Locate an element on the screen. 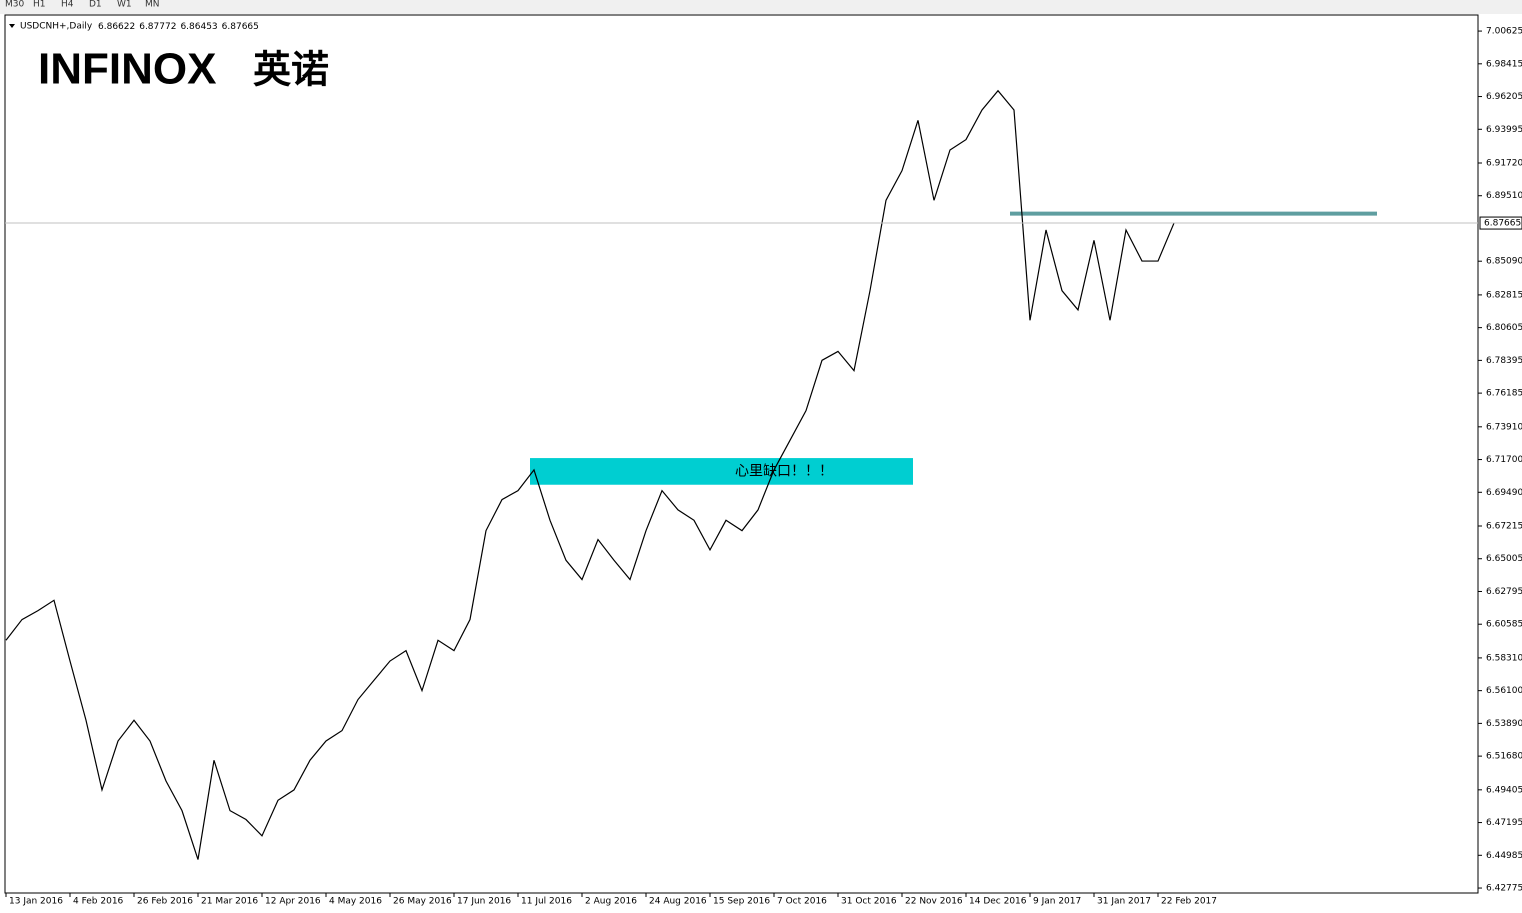  y-tick-label: 6.51680 is located at coordinates (1504, 757).